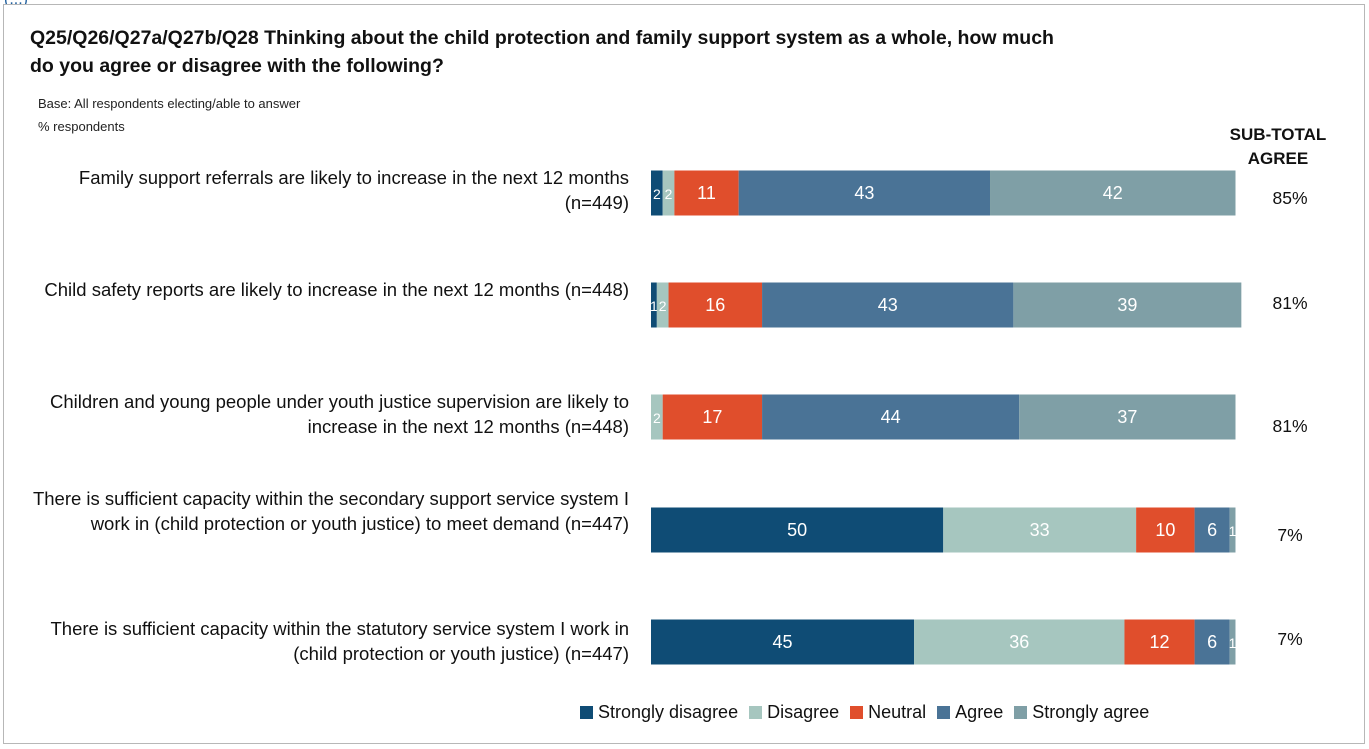  I want to click on unit-note: % respondents, so click(81, 126).